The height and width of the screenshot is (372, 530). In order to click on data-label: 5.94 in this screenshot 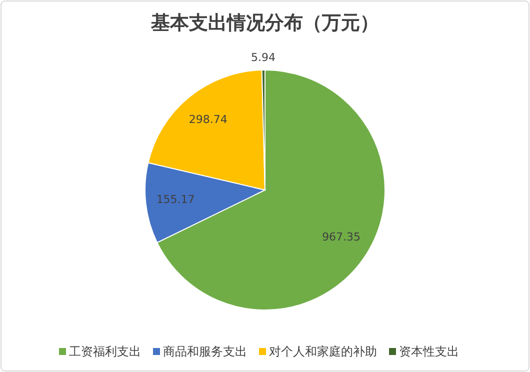, I will do `click(263, 57)`.